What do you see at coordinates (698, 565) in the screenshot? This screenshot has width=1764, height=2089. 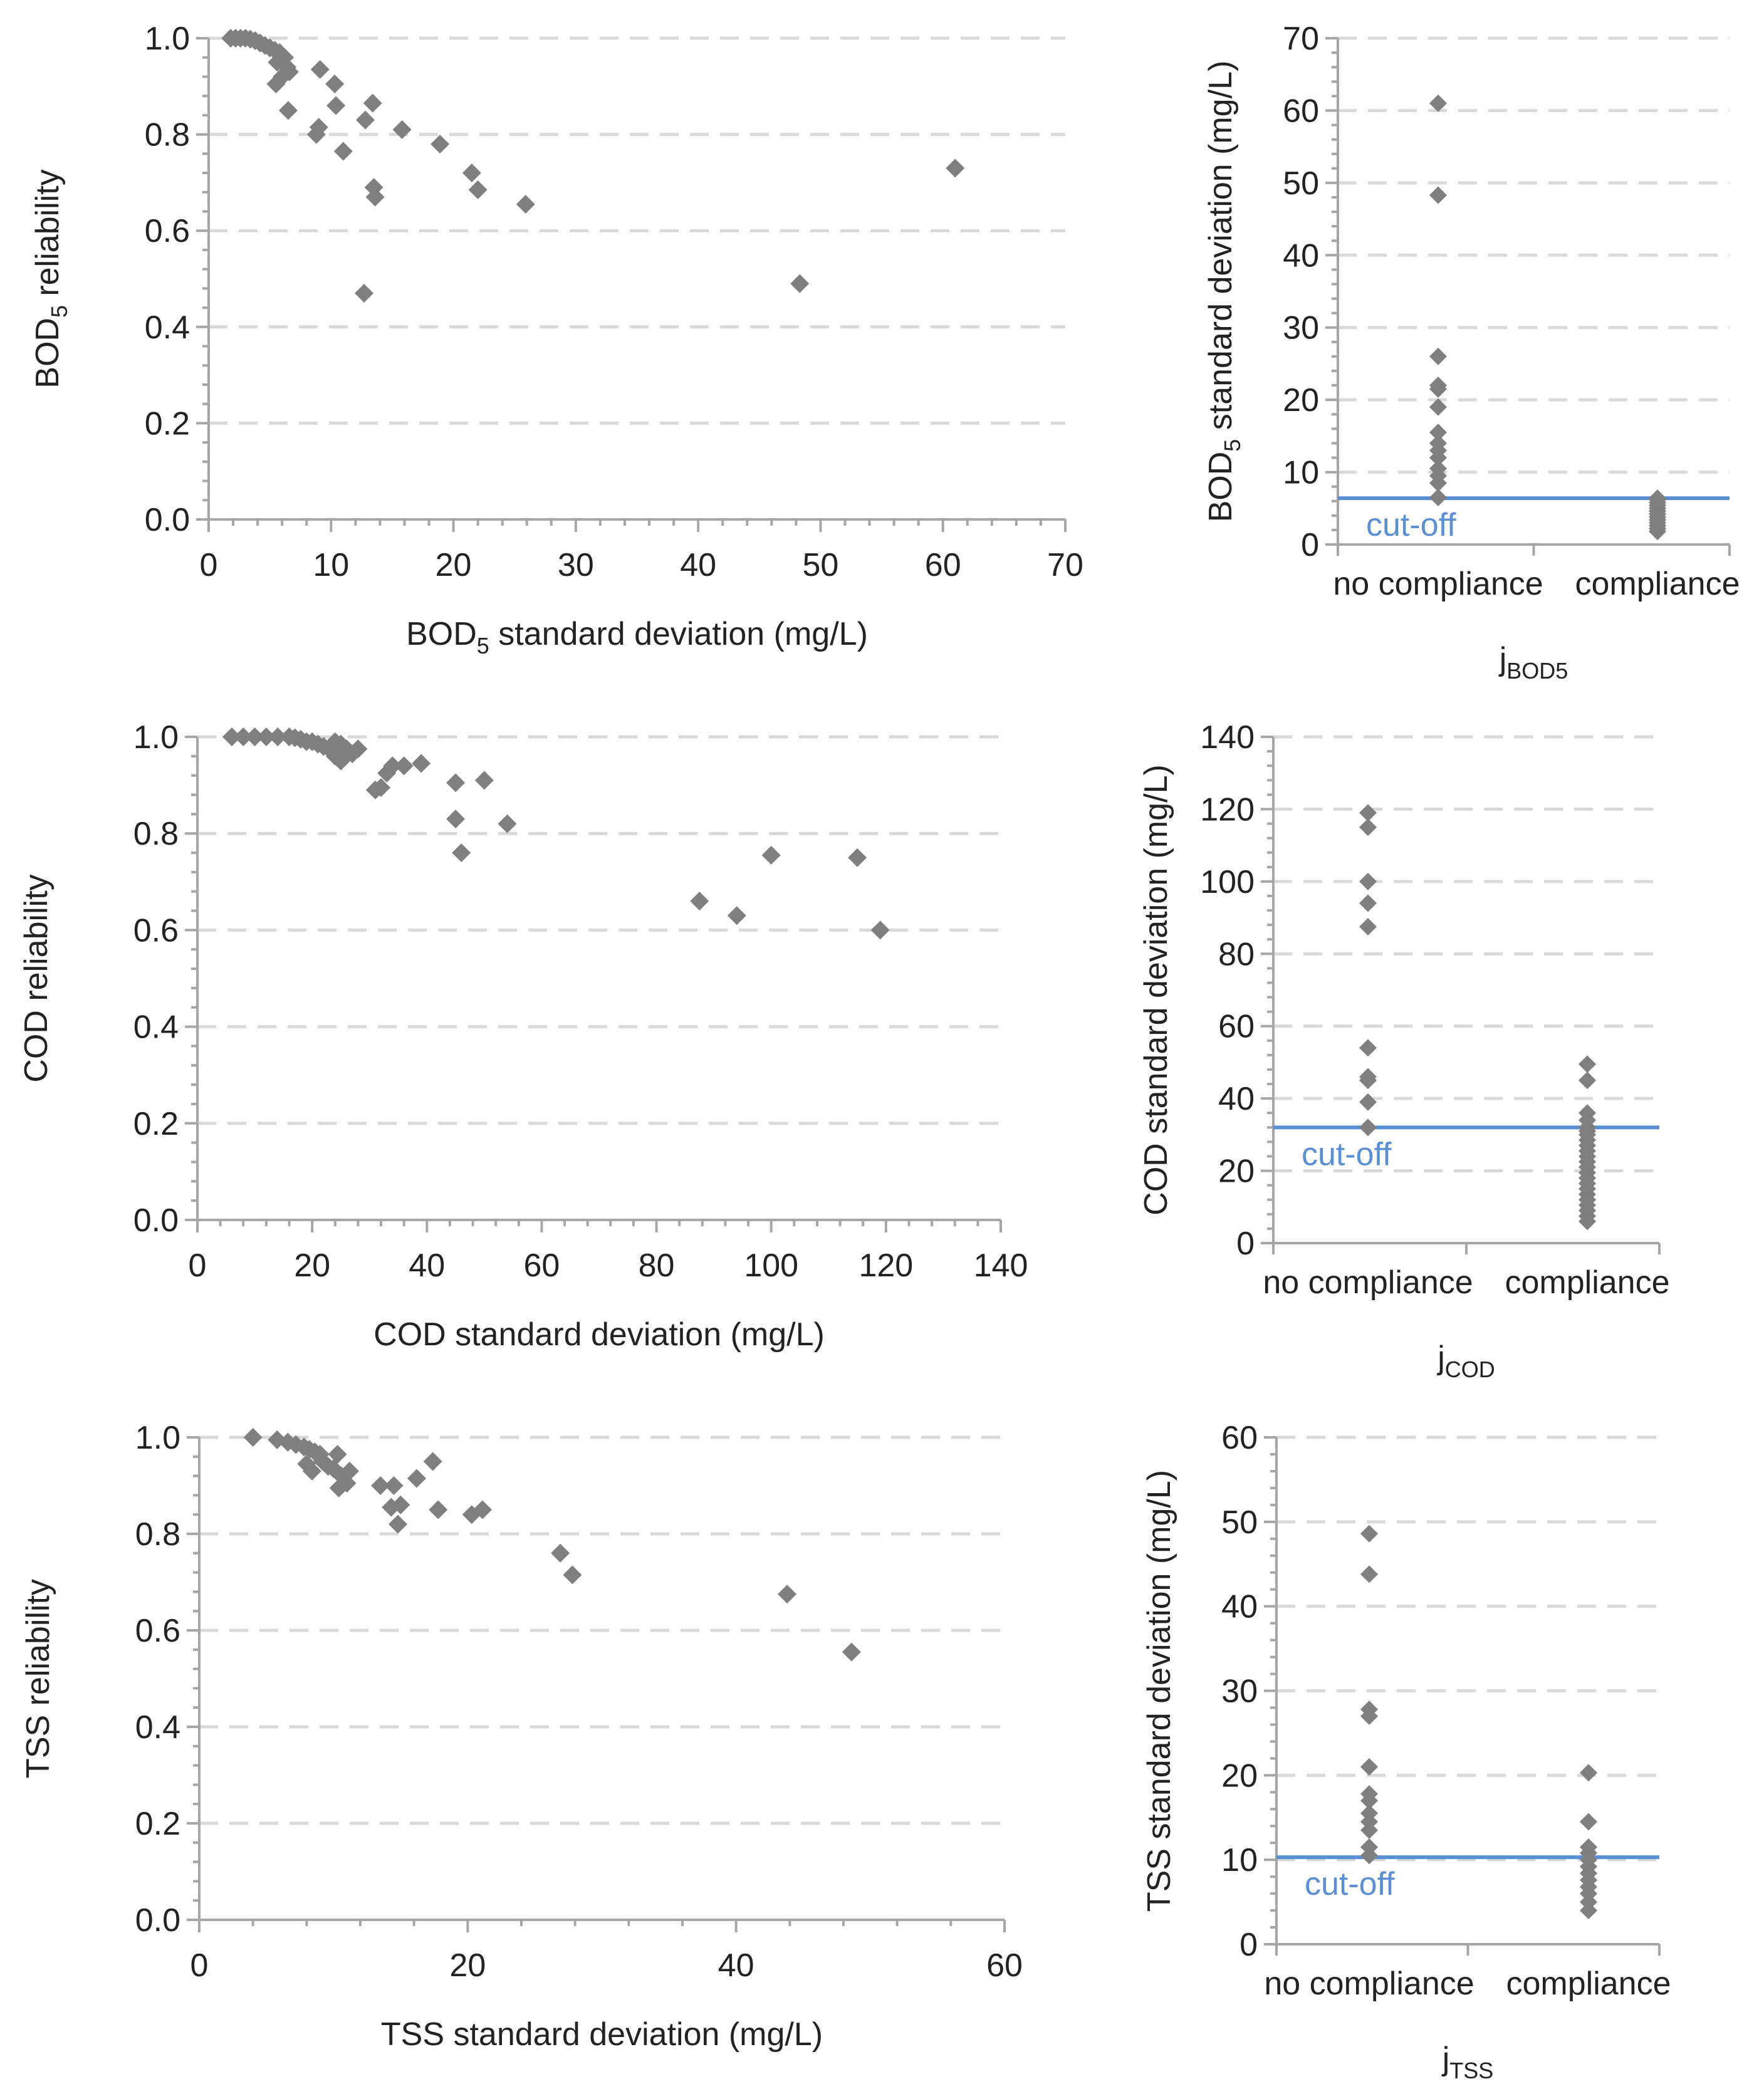 I see `x-tick-label: 40` at bounding box center [698, 565].